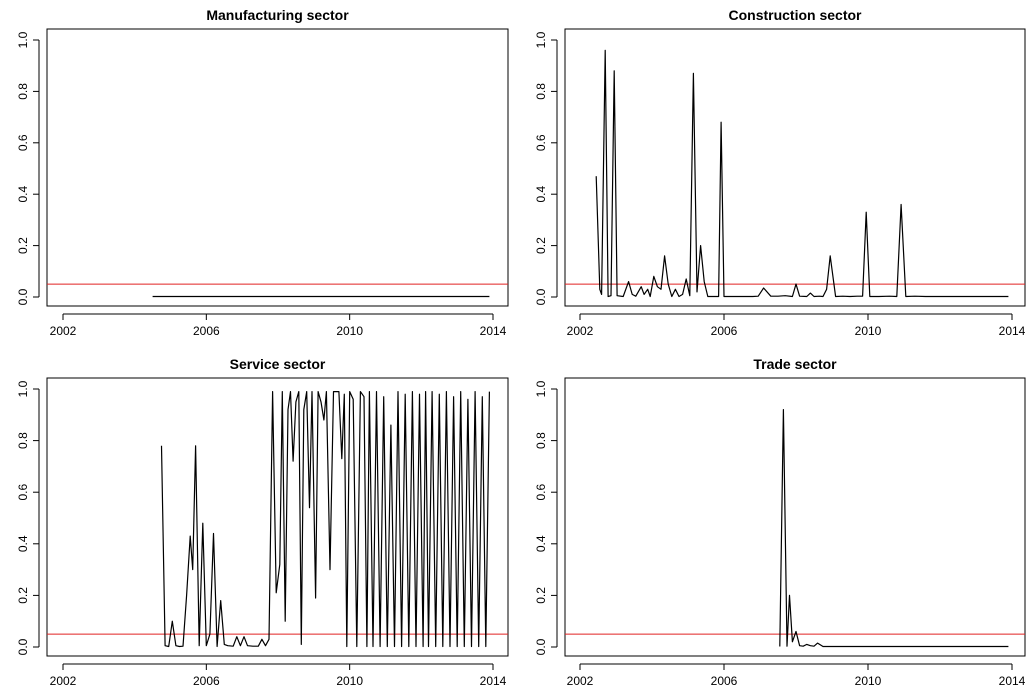 The height and width of the screenshot is (694, 1033). Describe the element at coordinates (541, 646) in the screenshot. I see `y-tick-label: 0.0` at that location.